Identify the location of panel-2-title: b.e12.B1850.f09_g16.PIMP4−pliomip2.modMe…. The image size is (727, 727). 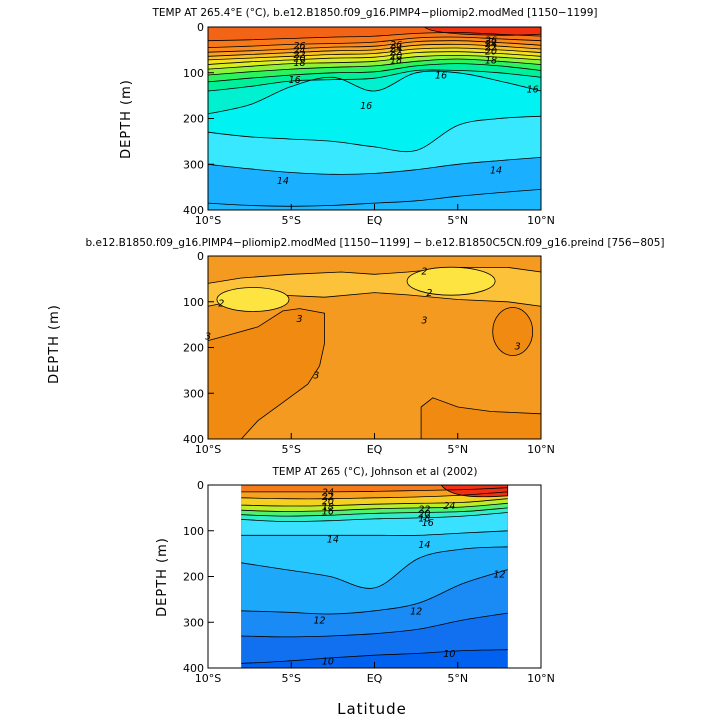
(374, 243).